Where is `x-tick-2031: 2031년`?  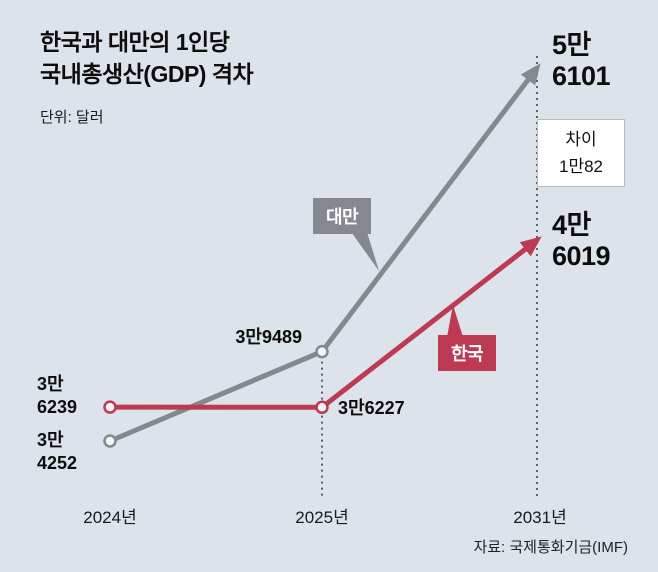
x-tick-2031: 2031년 is located at coordinates (540, 517).